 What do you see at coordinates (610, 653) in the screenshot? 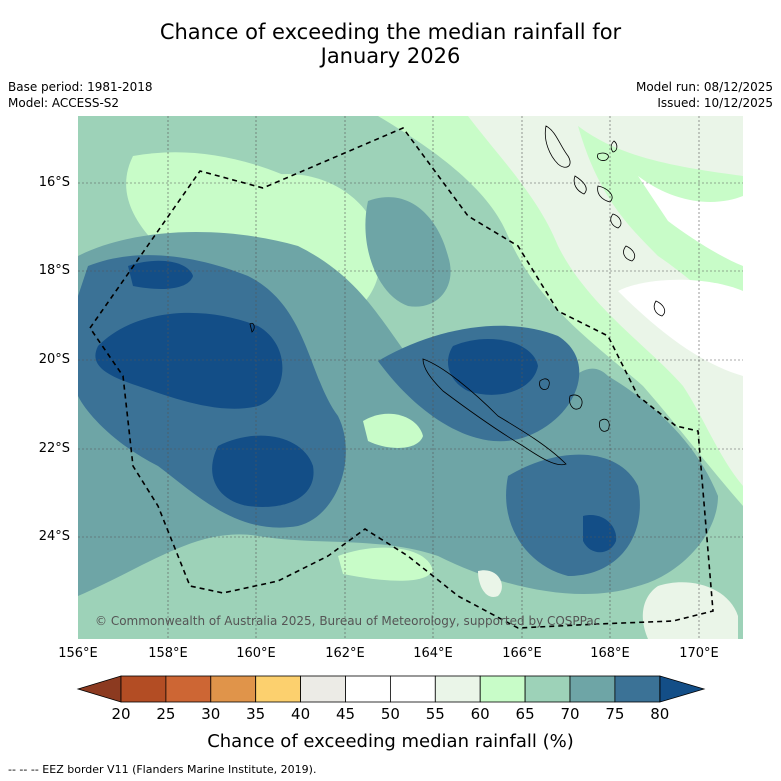
I see `lon-label: 168°E` at bounding box center [610, 653].